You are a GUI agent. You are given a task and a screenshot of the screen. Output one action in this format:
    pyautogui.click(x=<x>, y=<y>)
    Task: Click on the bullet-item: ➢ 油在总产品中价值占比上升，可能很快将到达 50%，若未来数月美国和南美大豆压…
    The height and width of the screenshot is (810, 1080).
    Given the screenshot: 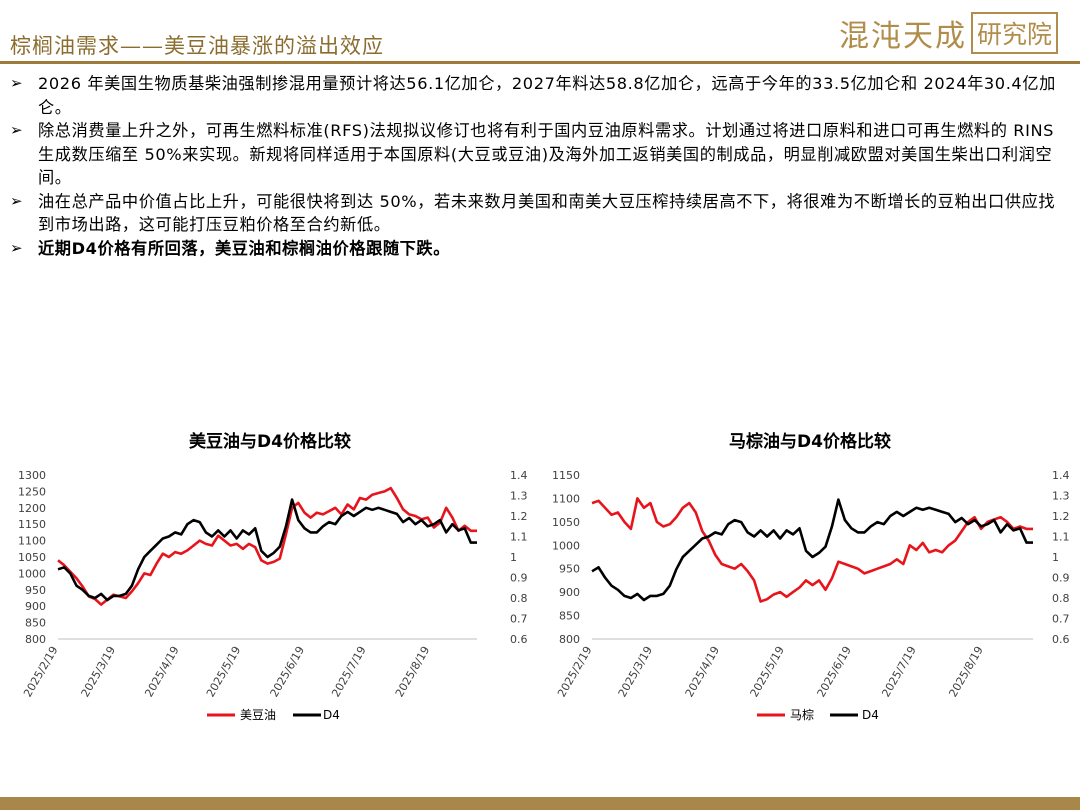 What is the action you would take?
    pyautogui.click(x=539, y=213)
    